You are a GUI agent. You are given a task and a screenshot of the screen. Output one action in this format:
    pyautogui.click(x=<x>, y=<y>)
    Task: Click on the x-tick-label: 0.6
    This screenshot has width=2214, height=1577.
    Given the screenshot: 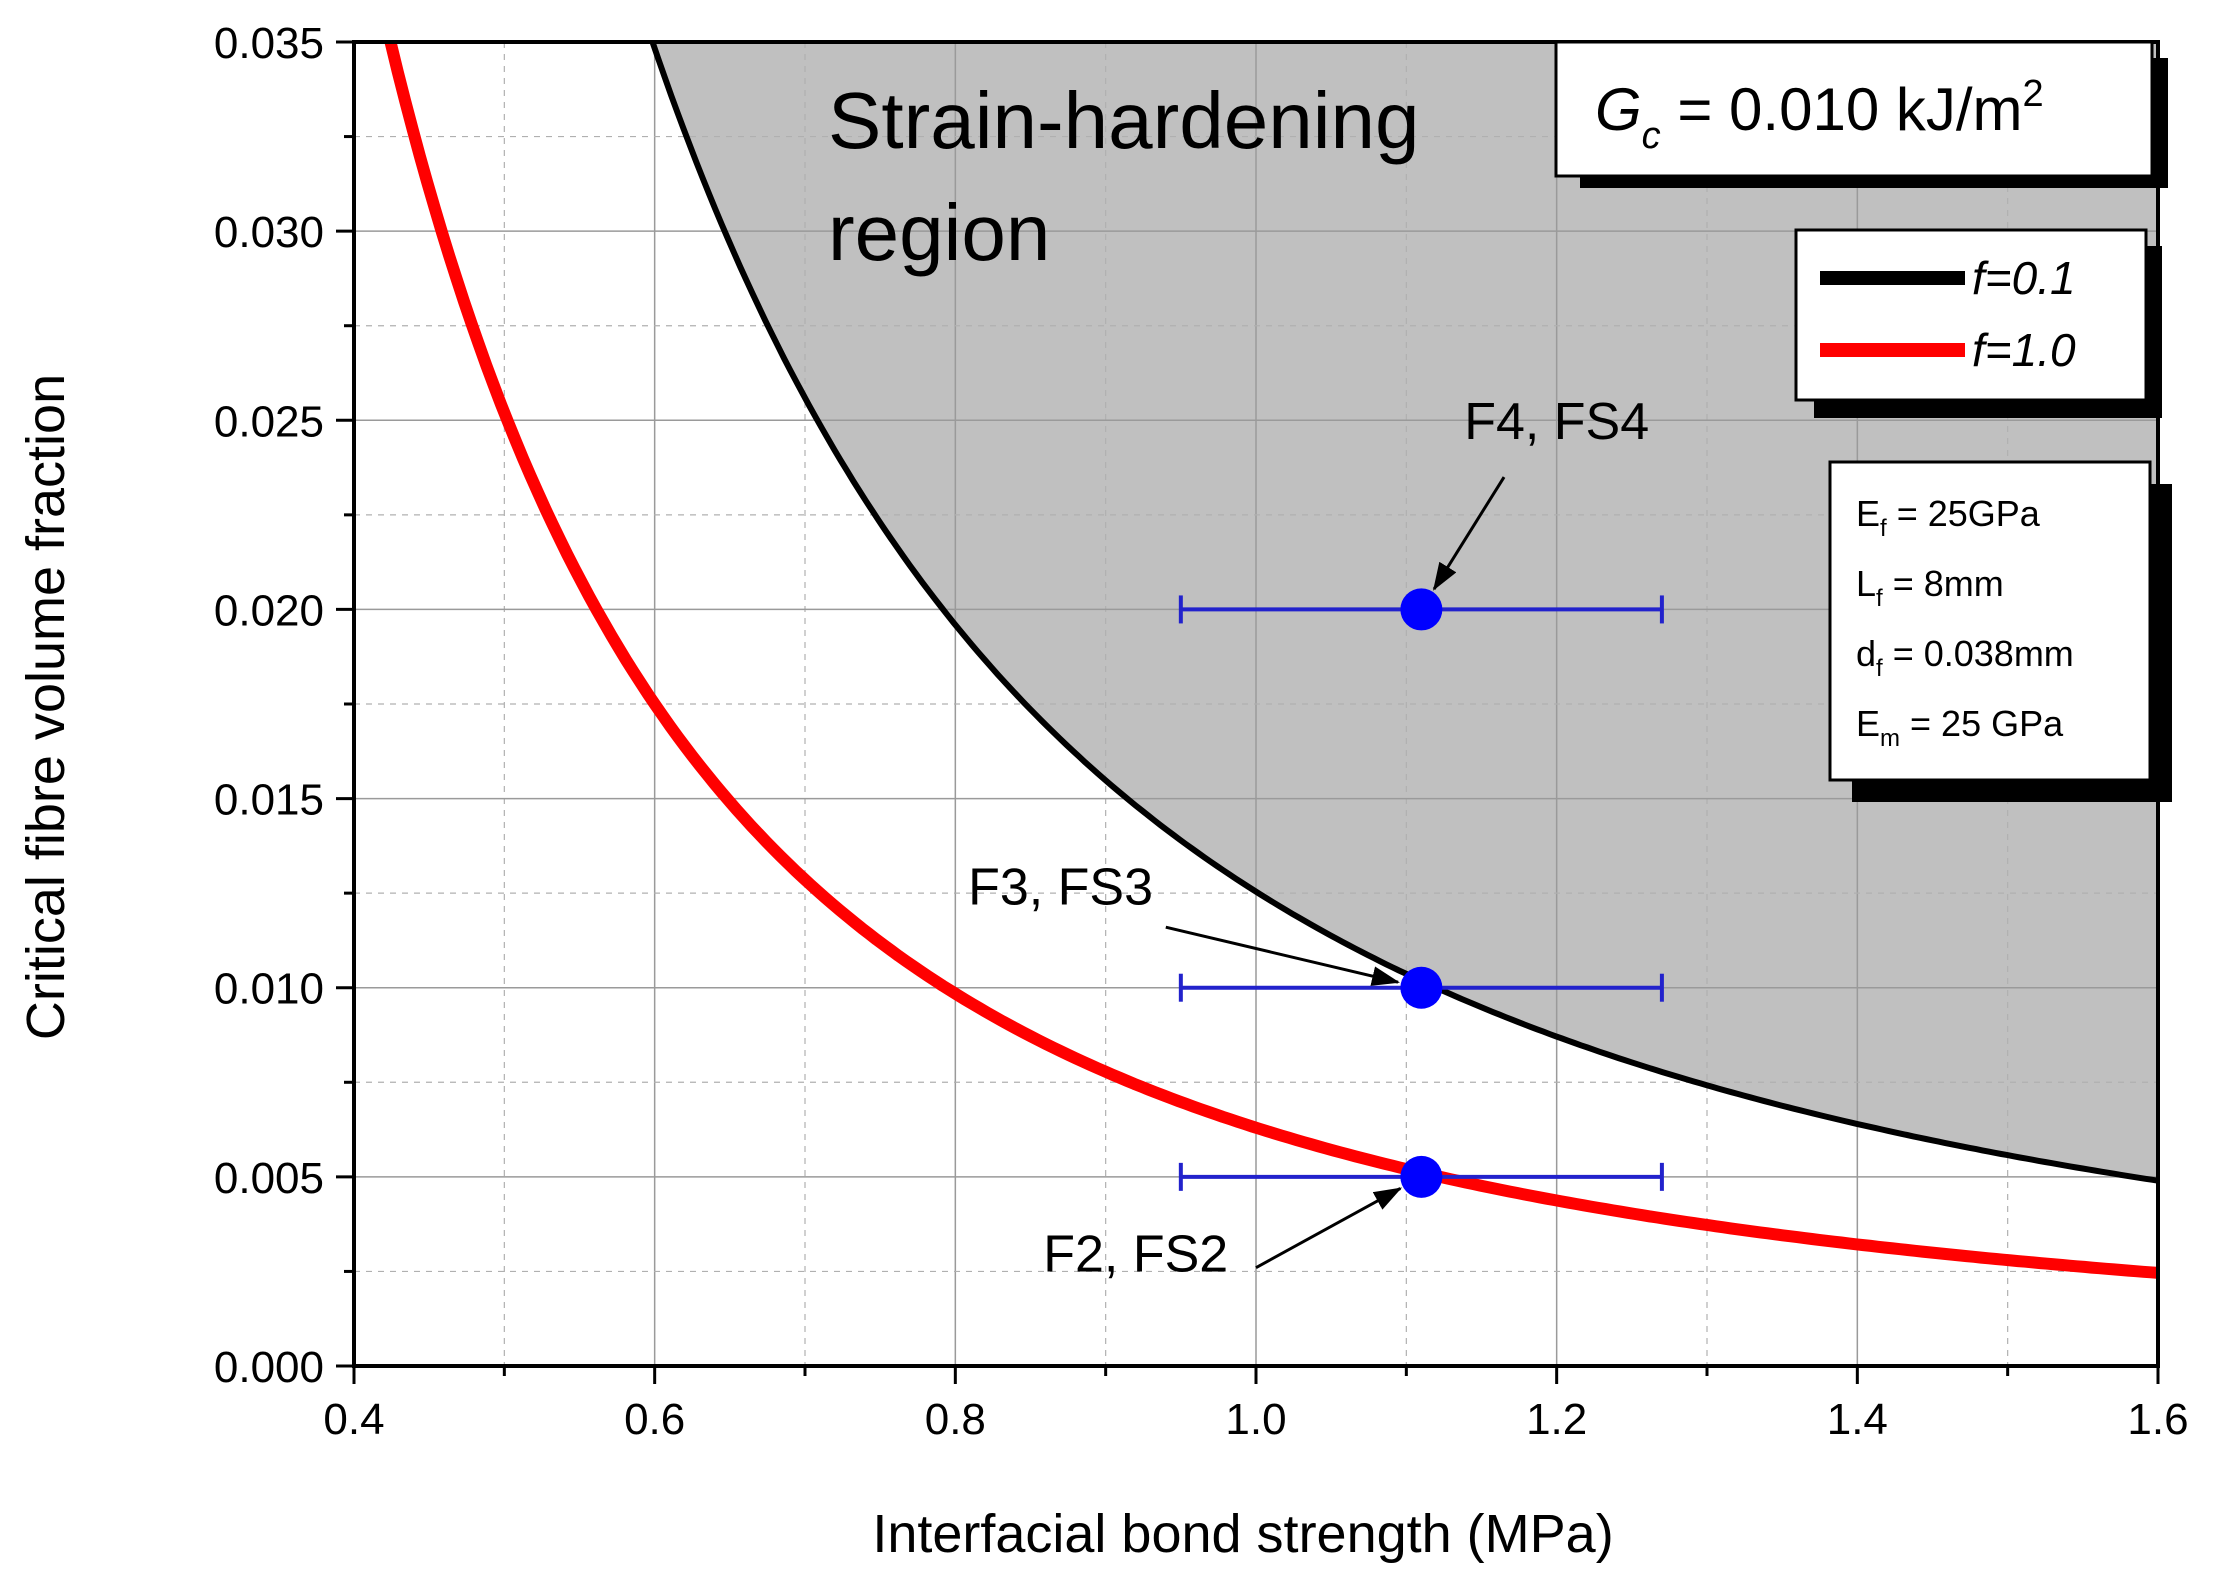 What is the action you would take?
    pyautogui.click(x=654, y=1419)
    